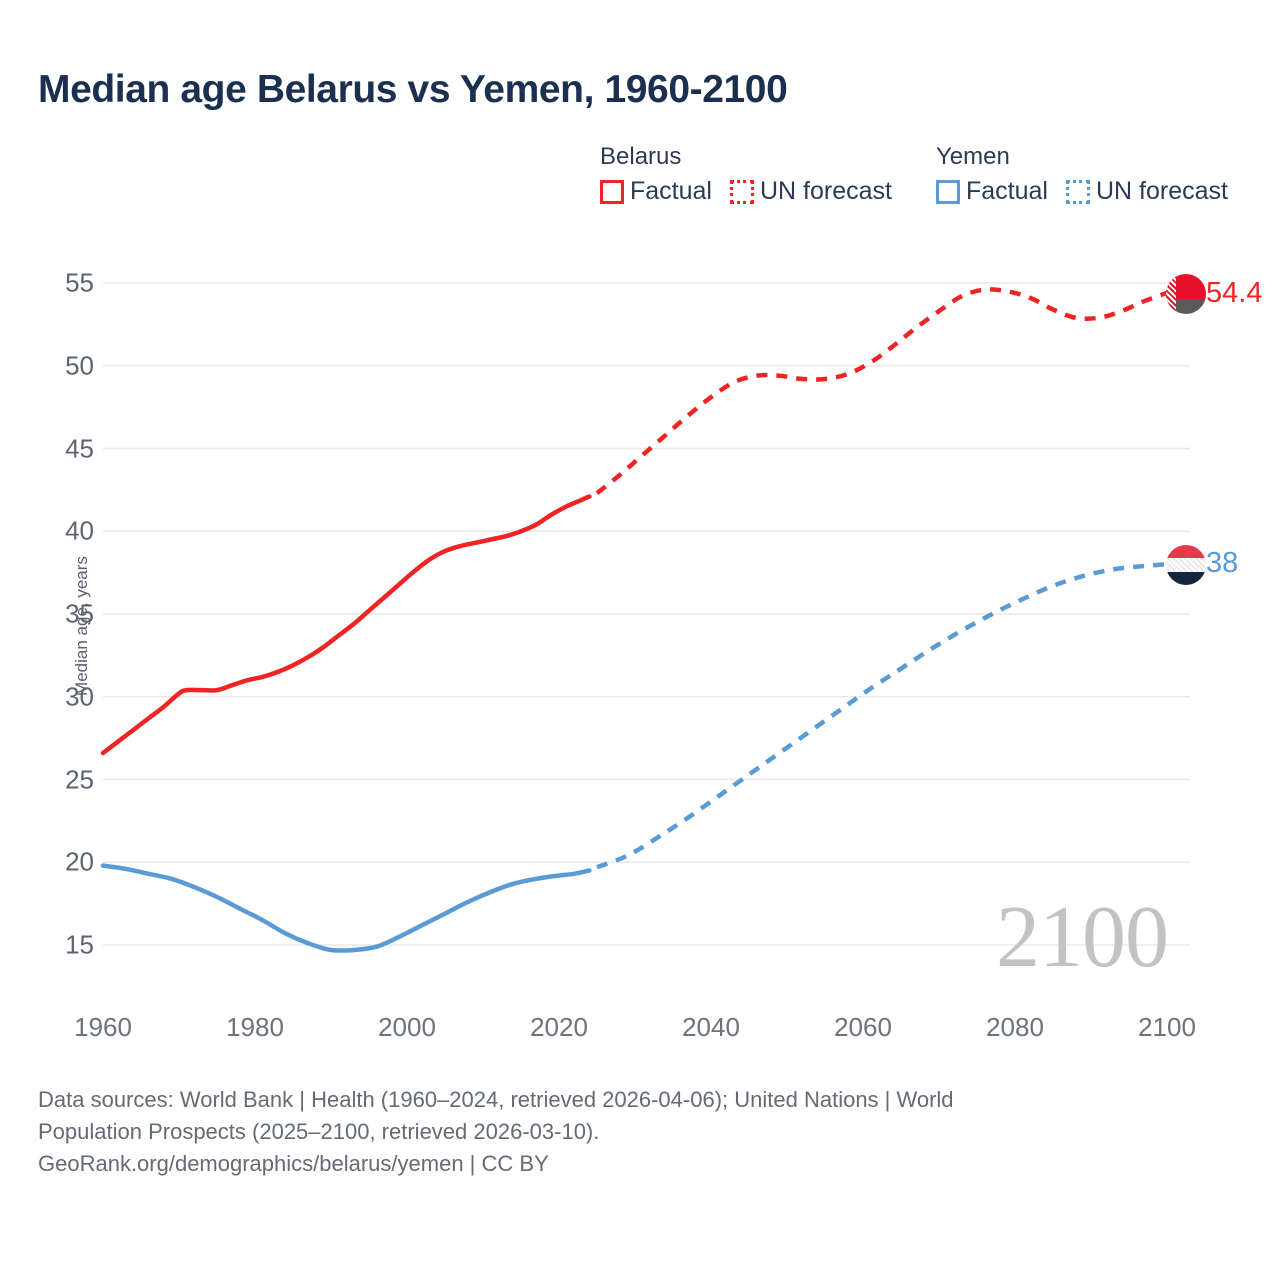  What do you see at coordinates (1167, 1027) in the screenshot?
I see `x-axis-tick-label: 2100` at bounding box center [1167, 1027].